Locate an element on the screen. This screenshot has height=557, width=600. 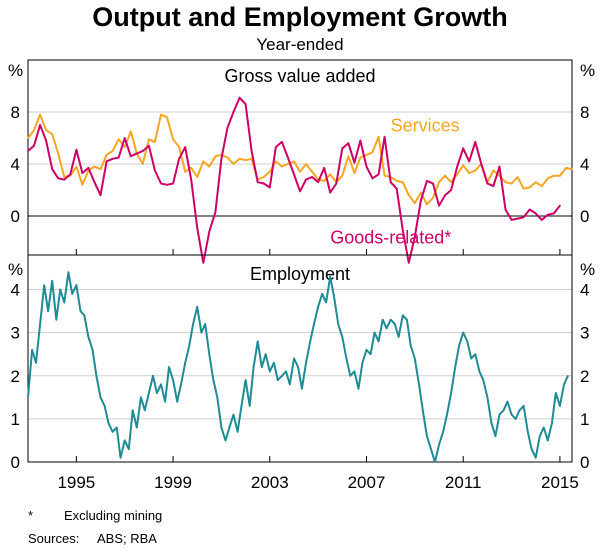
gross-value-added-ytick-right: 4 is located at coordinates (584, 164).